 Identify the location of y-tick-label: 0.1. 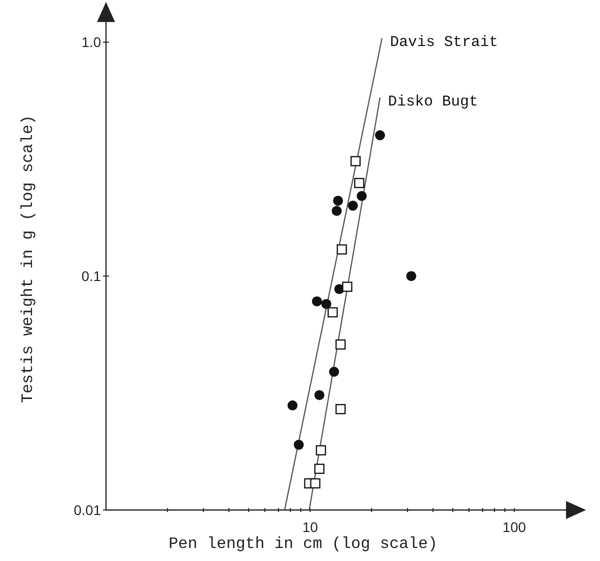
(92, 276).